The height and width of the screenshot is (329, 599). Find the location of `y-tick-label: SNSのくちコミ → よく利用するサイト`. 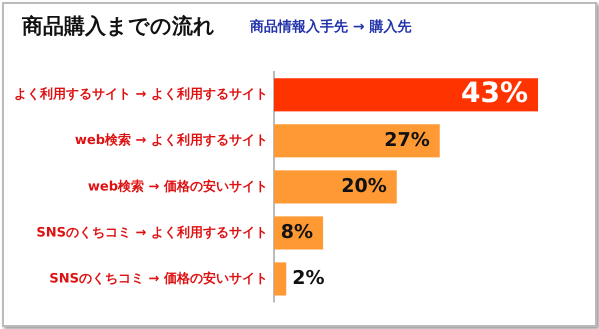

y-tick-label: SNSのくちコミ → よく利用するサイト is located at coordinates (152, 232).